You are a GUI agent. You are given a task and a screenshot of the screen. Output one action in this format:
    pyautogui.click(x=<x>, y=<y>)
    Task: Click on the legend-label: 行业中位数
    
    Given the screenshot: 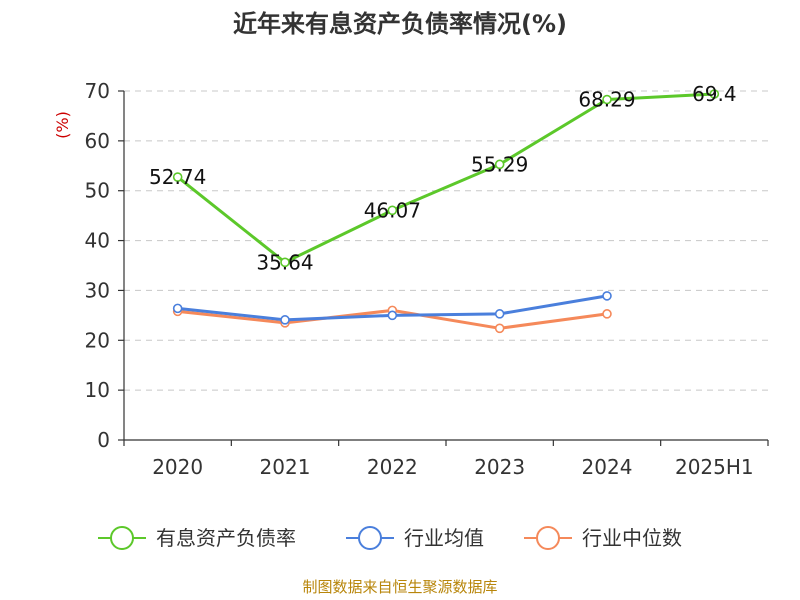 What is the action you would take?
    pyautogui.click(x=632, y=538)
    